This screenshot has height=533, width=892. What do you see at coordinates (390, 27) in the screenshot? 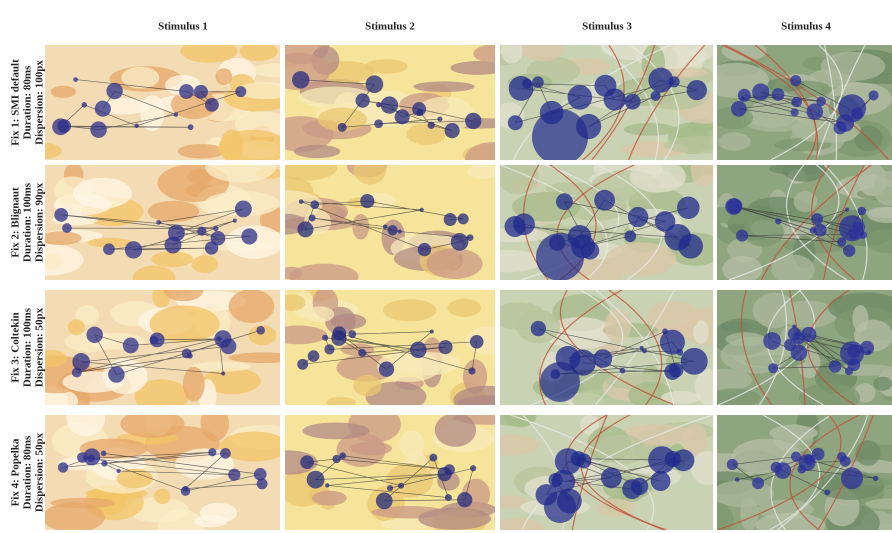
I see `column-header: Stimulus 2` at bounding box center [390, 27].